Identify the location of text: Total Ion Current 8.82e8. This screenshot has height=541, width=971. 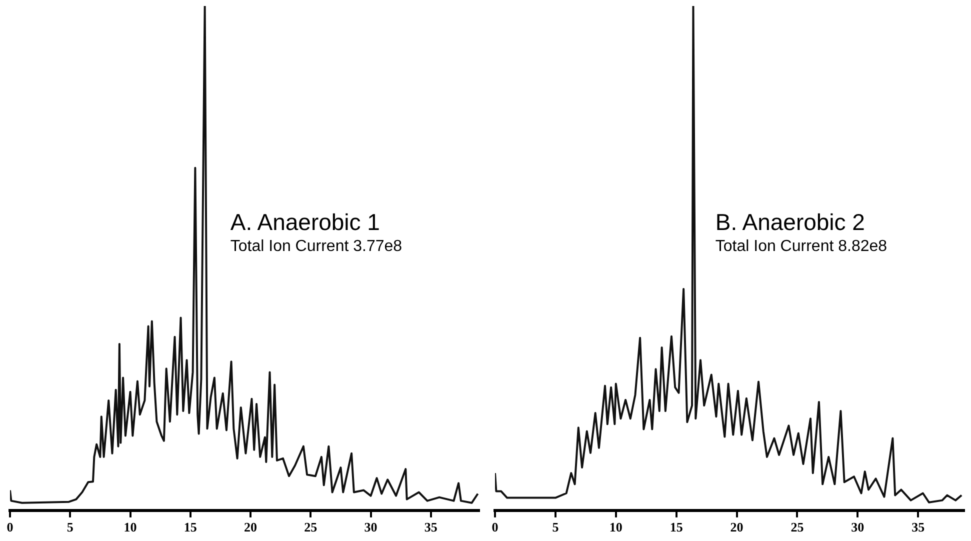
(801, 247).